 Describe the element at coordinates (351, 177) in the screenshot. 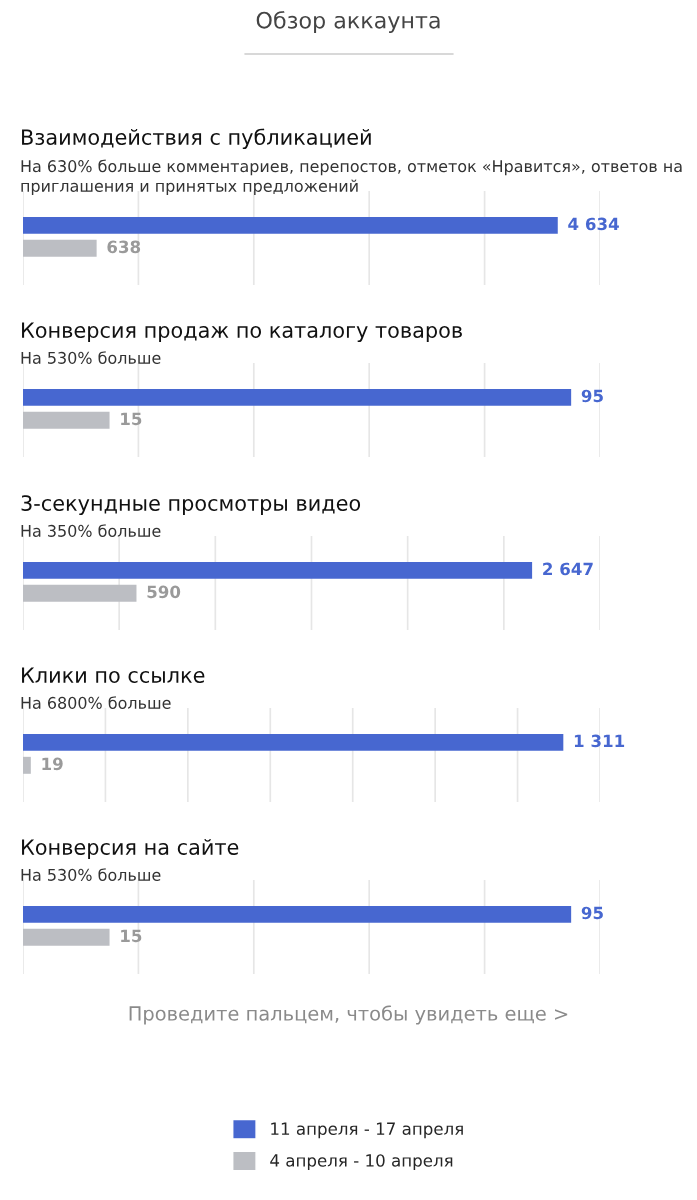

I see `chart-subtitle: На 630% больше комментариев, перепостов, отметок «Нравится», ответов на приглашения и принятых предложений` at that location.